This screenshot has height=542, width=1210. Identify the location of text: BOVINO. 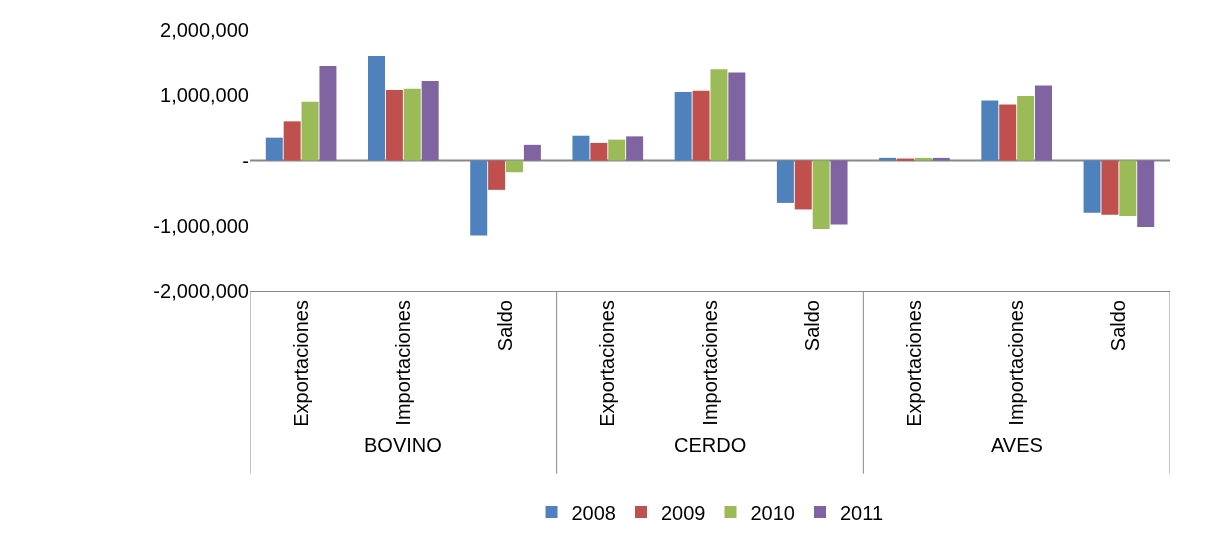
(403, 445).